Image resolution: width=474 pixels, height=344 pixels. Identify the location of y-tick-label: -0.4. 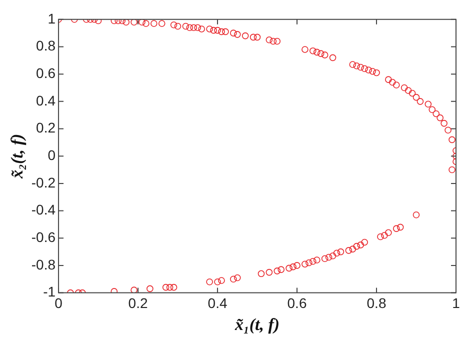
(43, 210).